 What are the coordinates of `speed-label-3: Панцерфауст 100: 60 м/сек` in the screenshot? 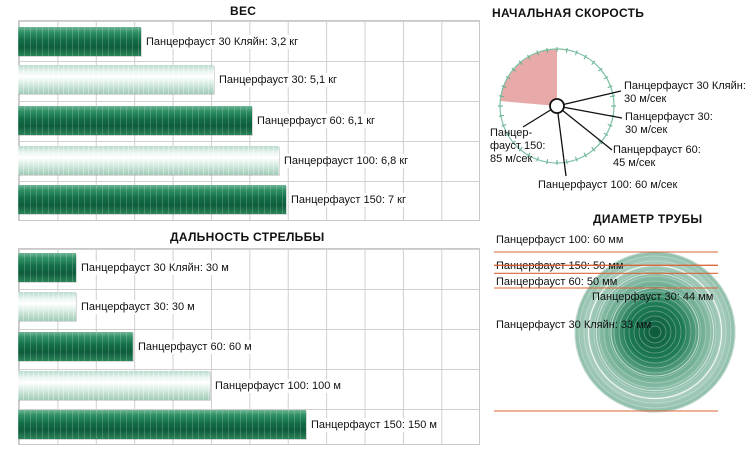 It's located at (608, 185).